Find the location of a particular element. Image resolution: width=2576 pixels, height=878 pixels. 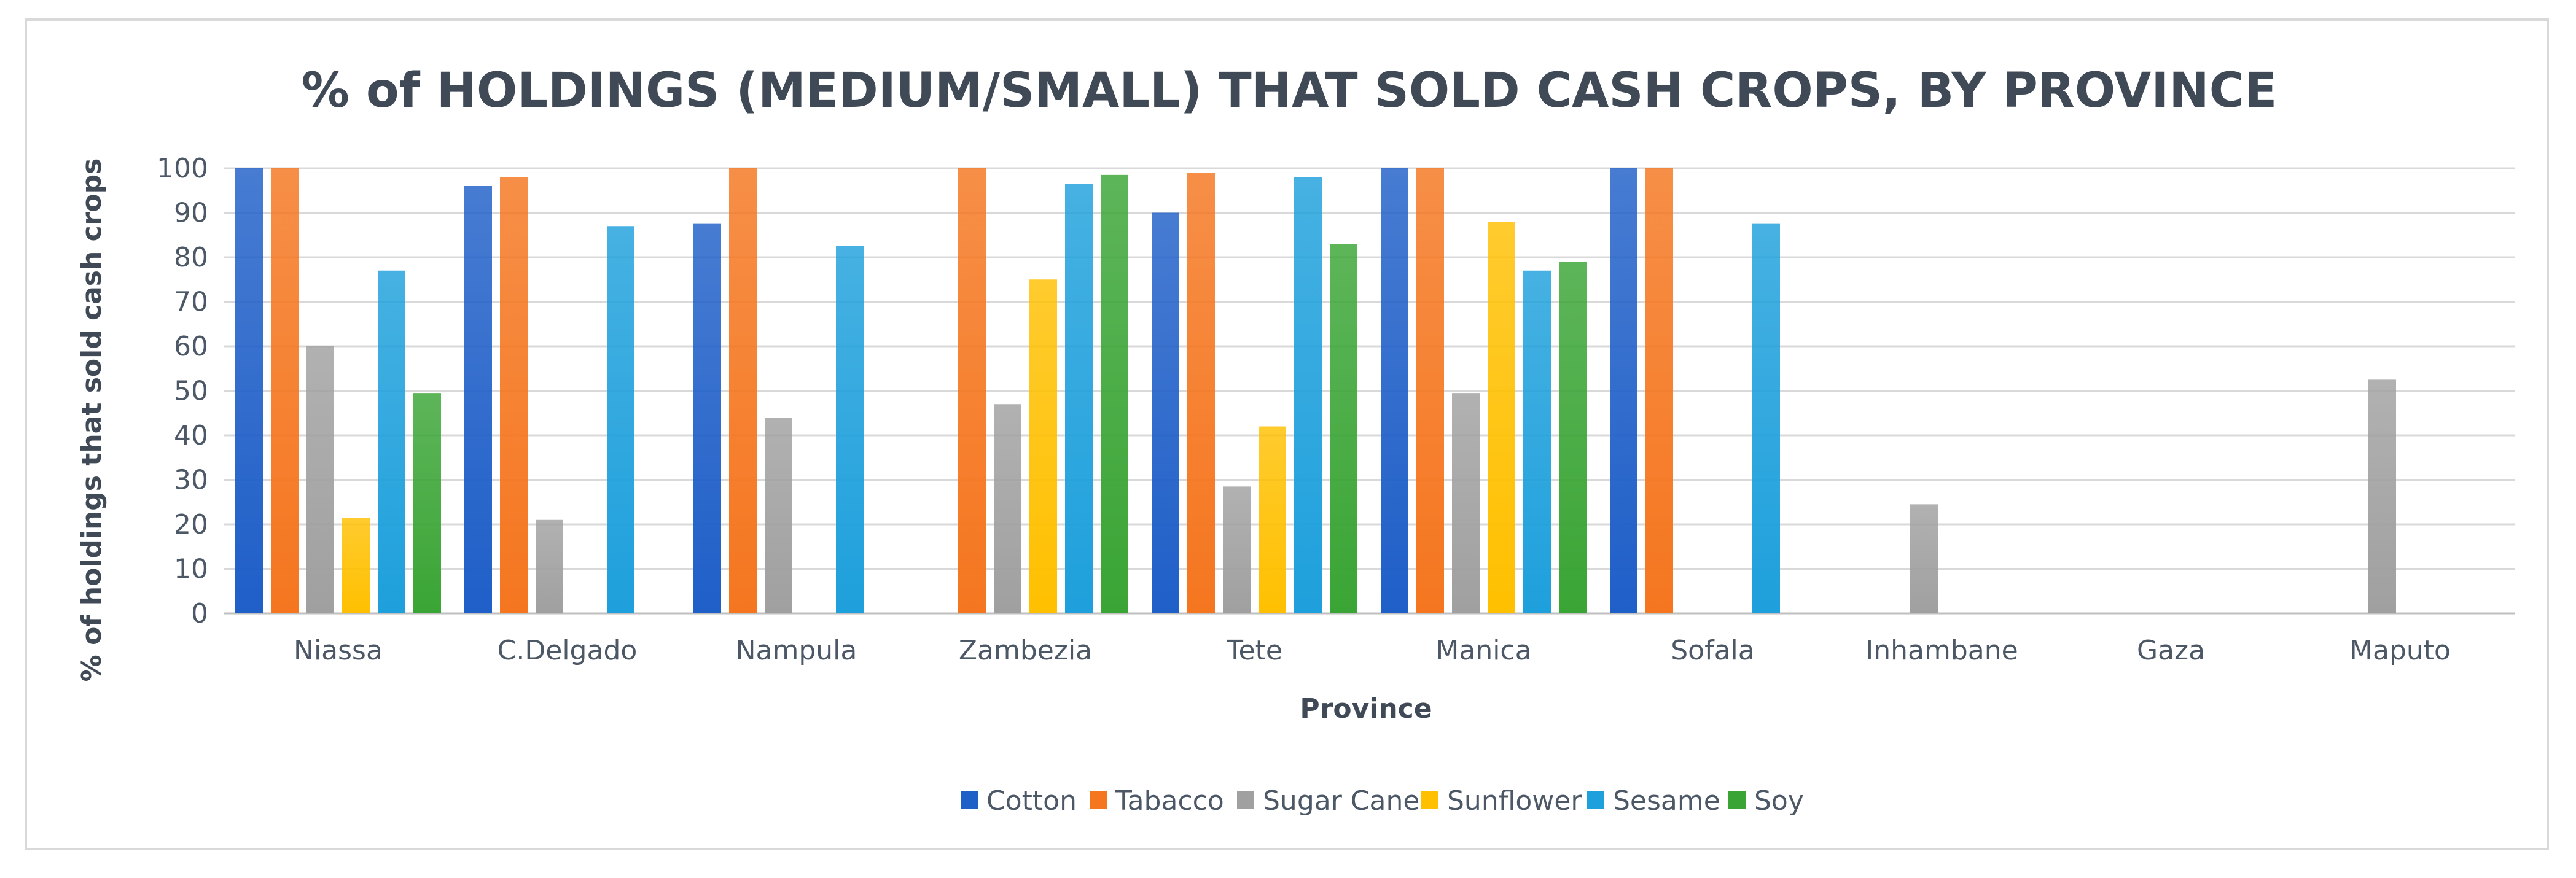

bar-cotton-nampula is located at coordinates (707, 418).